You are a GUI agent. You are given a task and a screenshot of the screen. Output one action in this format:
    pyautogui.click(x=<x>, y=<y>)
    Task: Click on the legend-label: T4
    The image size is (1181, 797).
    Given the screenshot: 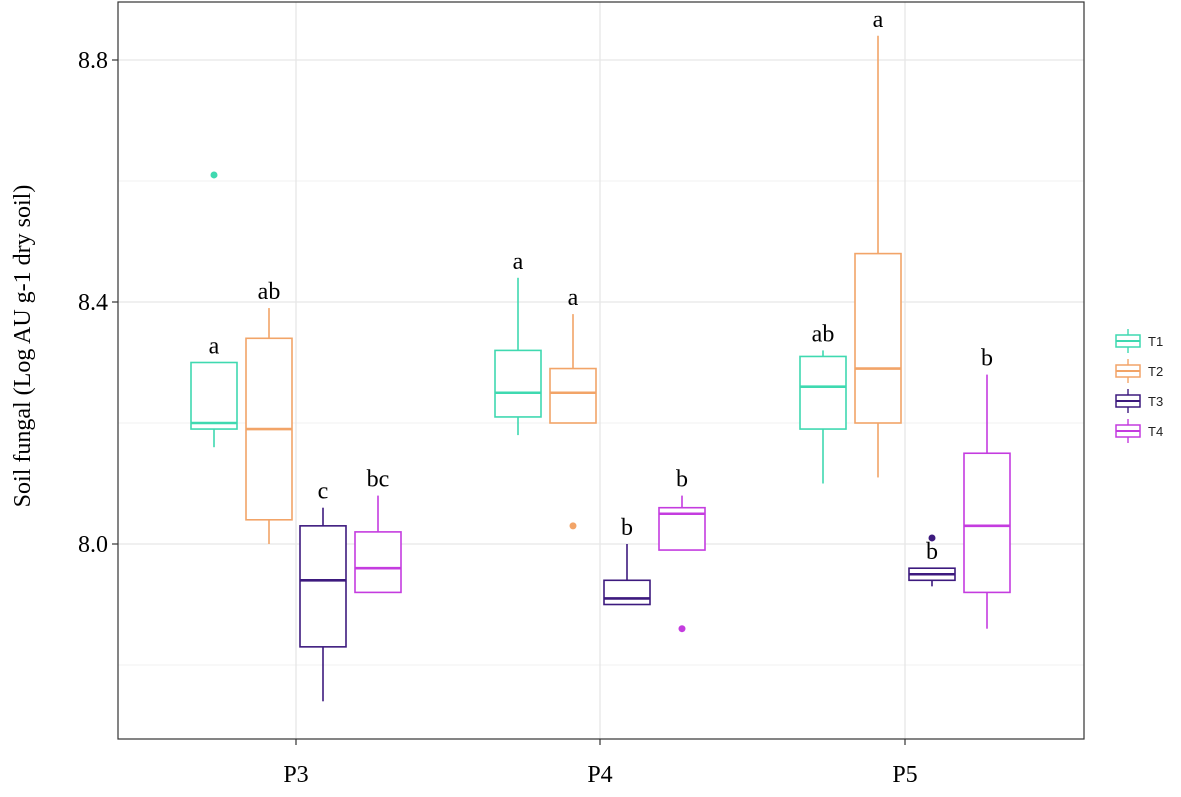 What is the action you would take?
    pyautogui.click(x=1155, y=431)
    